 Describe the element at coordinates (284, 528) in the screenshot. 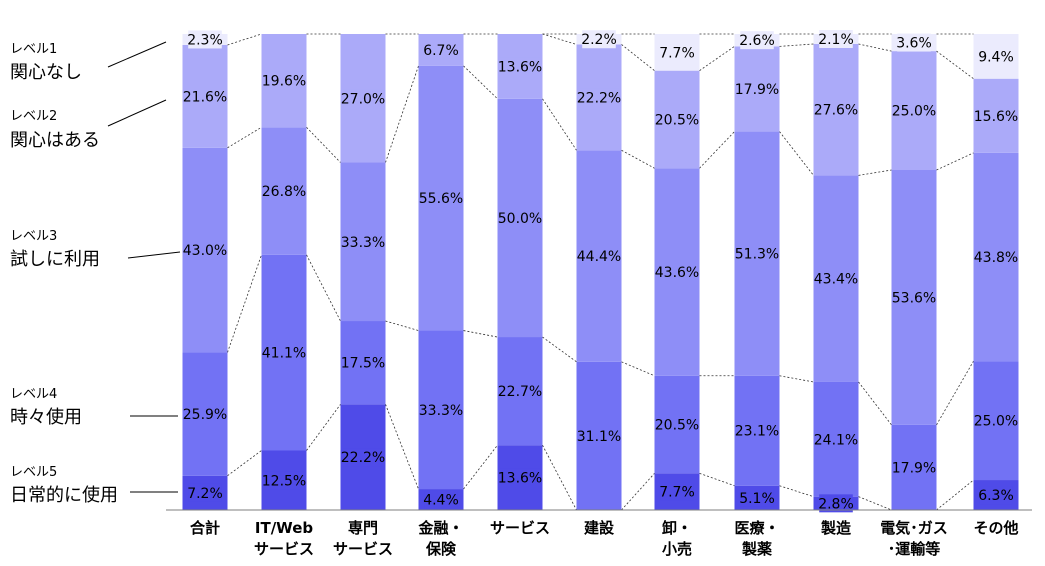

I see `category-label: IT/Web` at that location.